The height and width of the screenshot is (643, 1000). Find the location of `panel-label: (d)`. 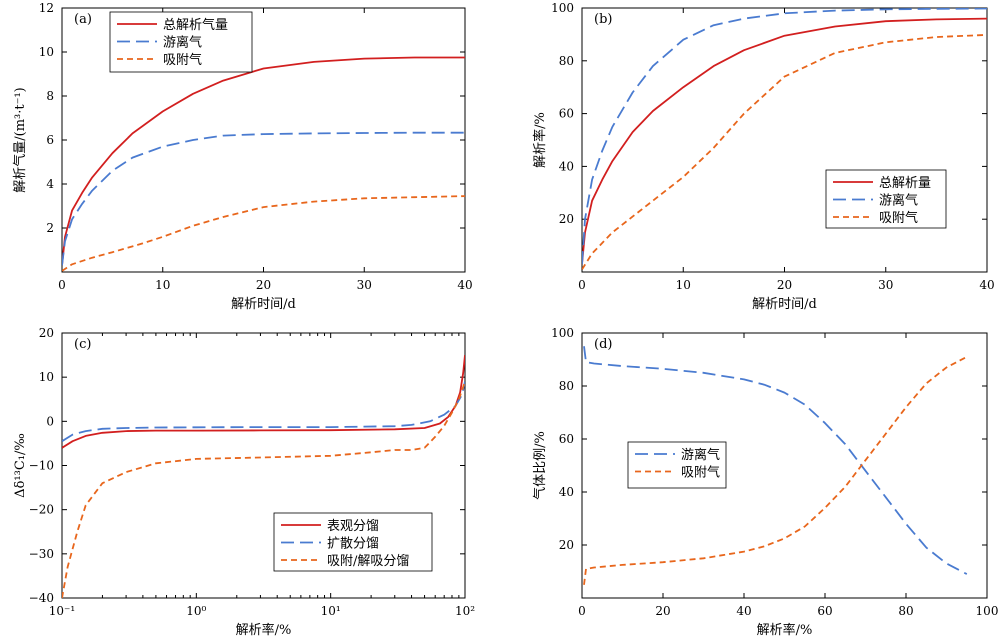

panel-label: (d) is located at coordinates (603, 344).